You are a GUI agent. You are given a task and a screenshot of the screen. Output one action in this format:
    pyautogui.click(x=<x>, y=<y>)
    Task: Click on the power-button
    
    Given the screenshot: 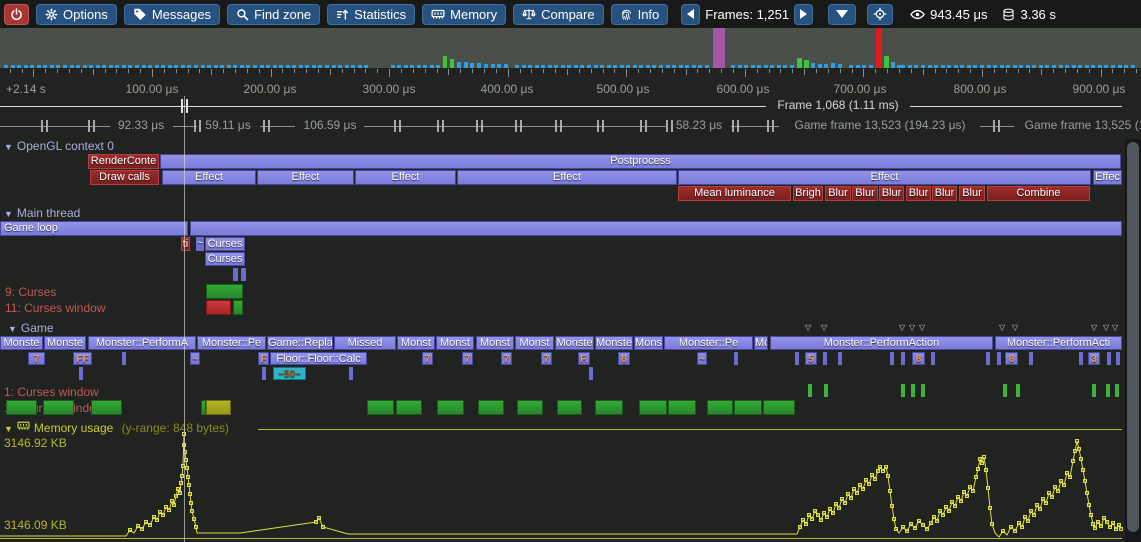 What is the action you would take?
    pyautogui.click(x=16, y=14)
    